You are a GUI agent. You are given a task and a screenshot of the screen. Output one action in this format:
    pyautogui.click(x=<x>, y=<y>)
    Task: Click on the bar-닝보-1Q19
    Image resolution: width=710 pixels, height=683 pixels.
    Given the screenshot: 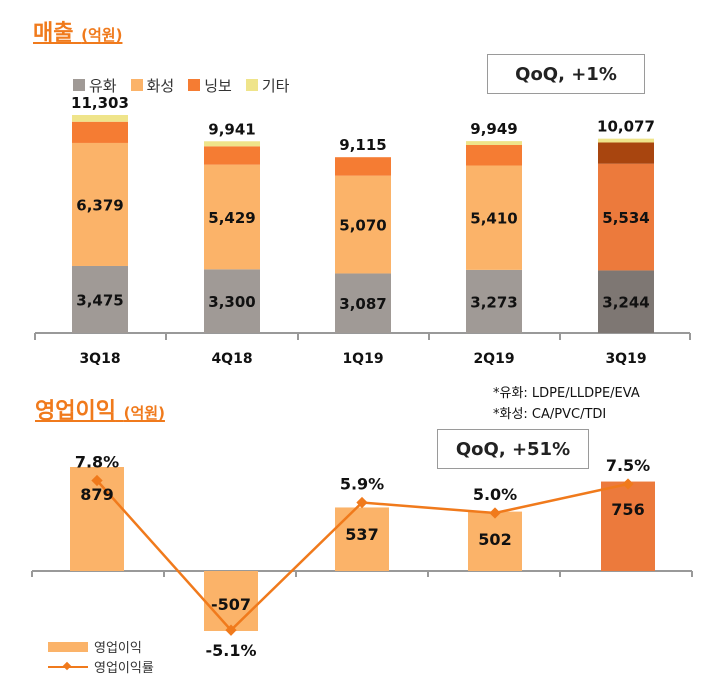 What is the action you would take?
    pyautogui.click(x=363, y=166)
    